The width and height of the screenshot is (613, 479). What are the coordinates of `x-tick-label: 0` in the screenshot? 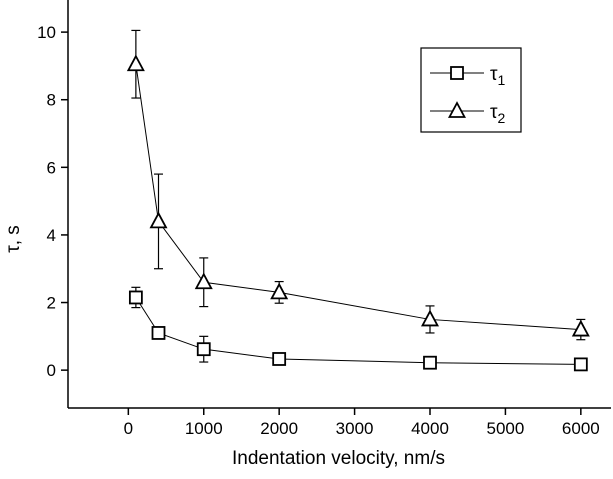 It's located at (128, 428).